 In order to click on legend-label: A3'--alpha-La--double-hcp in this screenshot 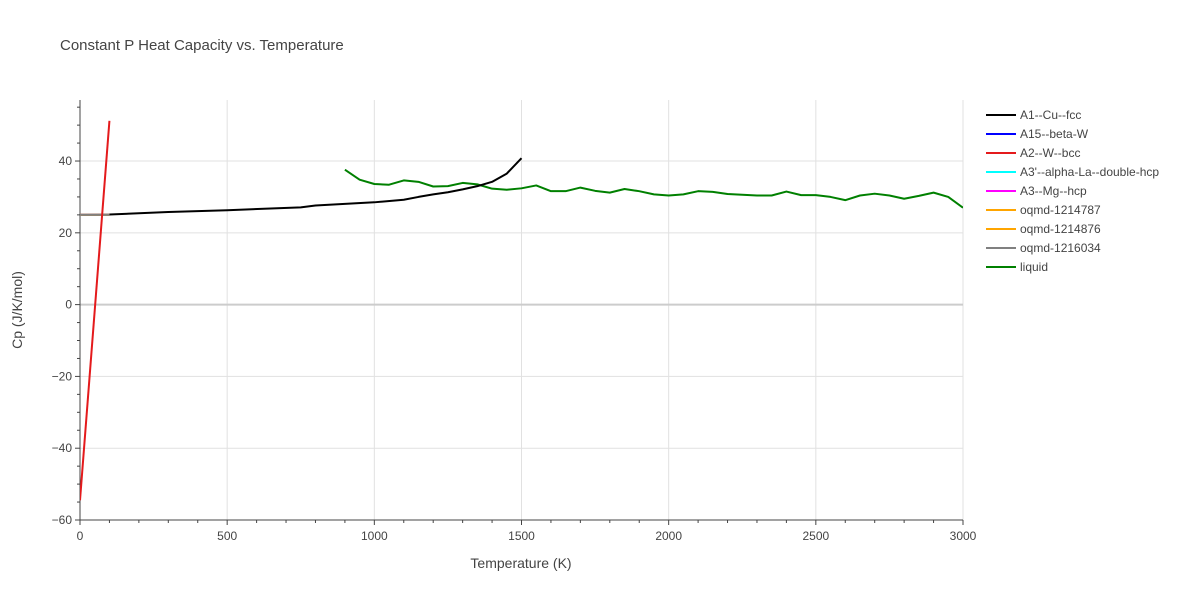, I will do `click(1089, 172)`.